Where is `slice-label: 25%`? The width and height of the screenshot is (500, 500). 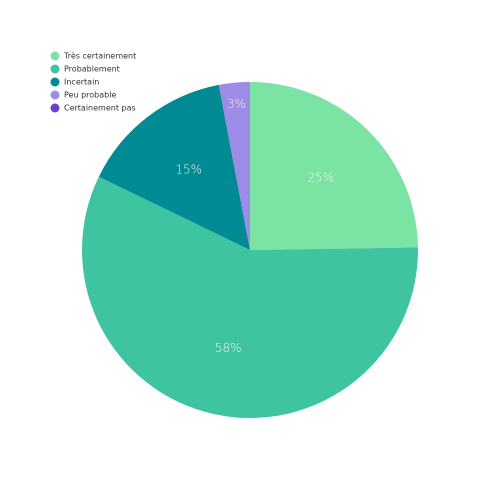 slice-label: 25% is located at coordinates (320, 178).